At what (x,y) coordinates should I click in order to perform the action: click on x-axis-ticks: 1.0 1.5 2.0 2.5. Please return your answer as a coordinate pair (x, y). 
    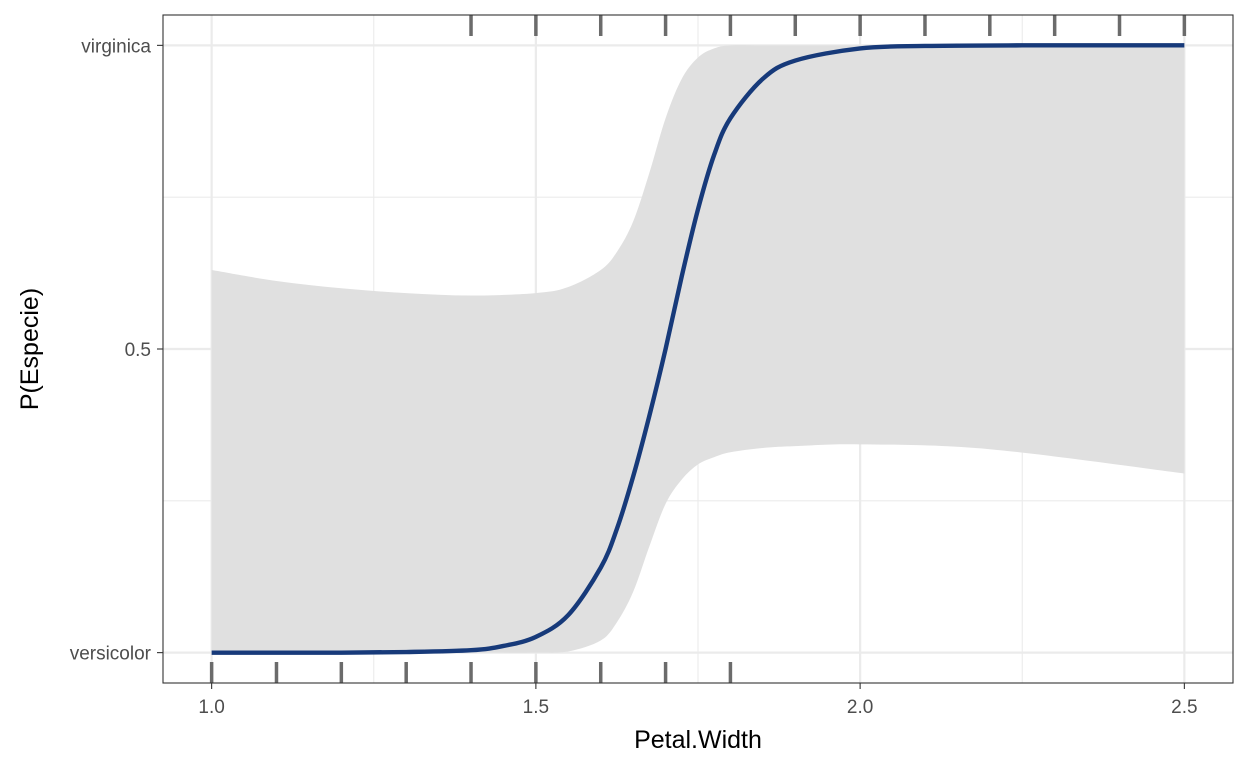
    Looking at the image, I should click on (698, 700).